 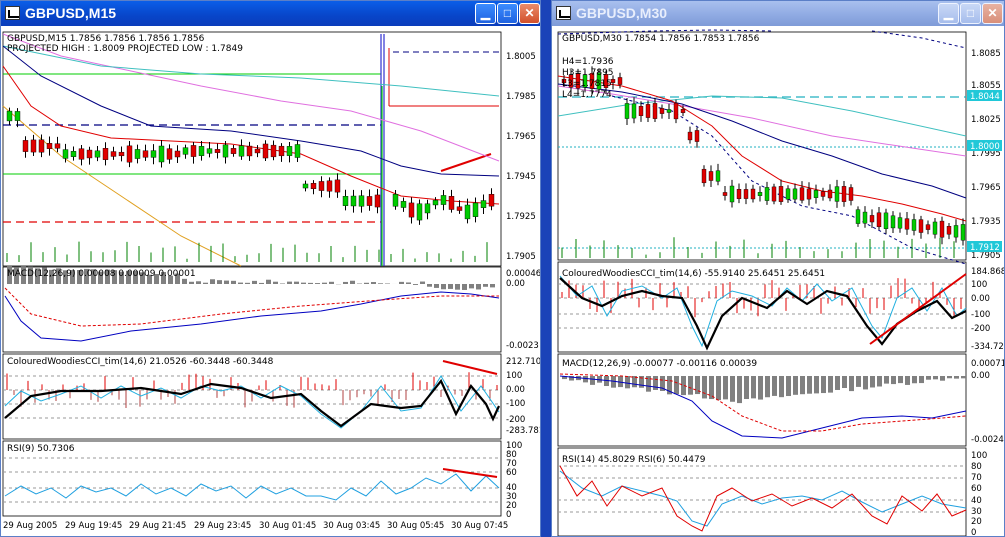 What do you see at coordinates (622, 13) in the screenshot?
I see `window-title: GBPUSD,M30` at bounding box center [622, 13].